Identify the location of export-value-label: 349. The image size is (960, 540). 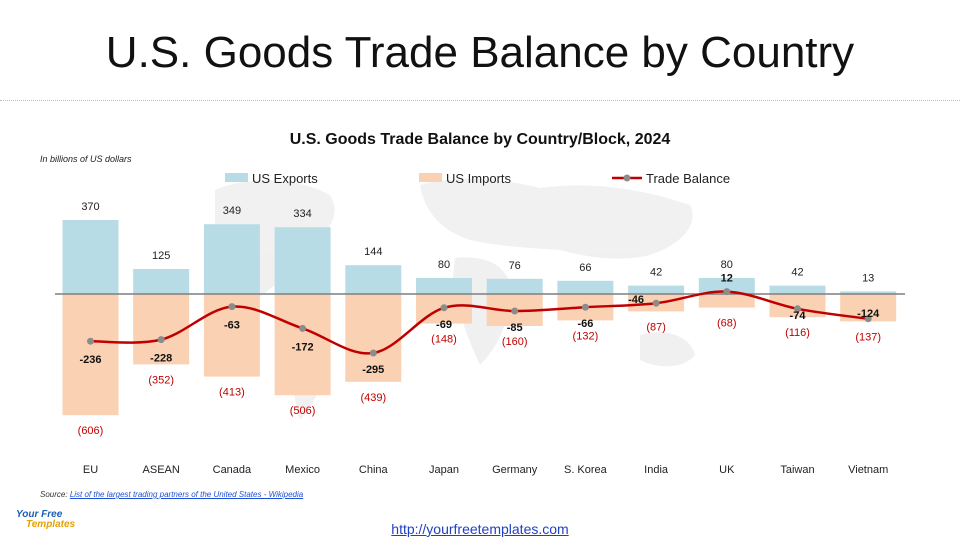
(232, 211).